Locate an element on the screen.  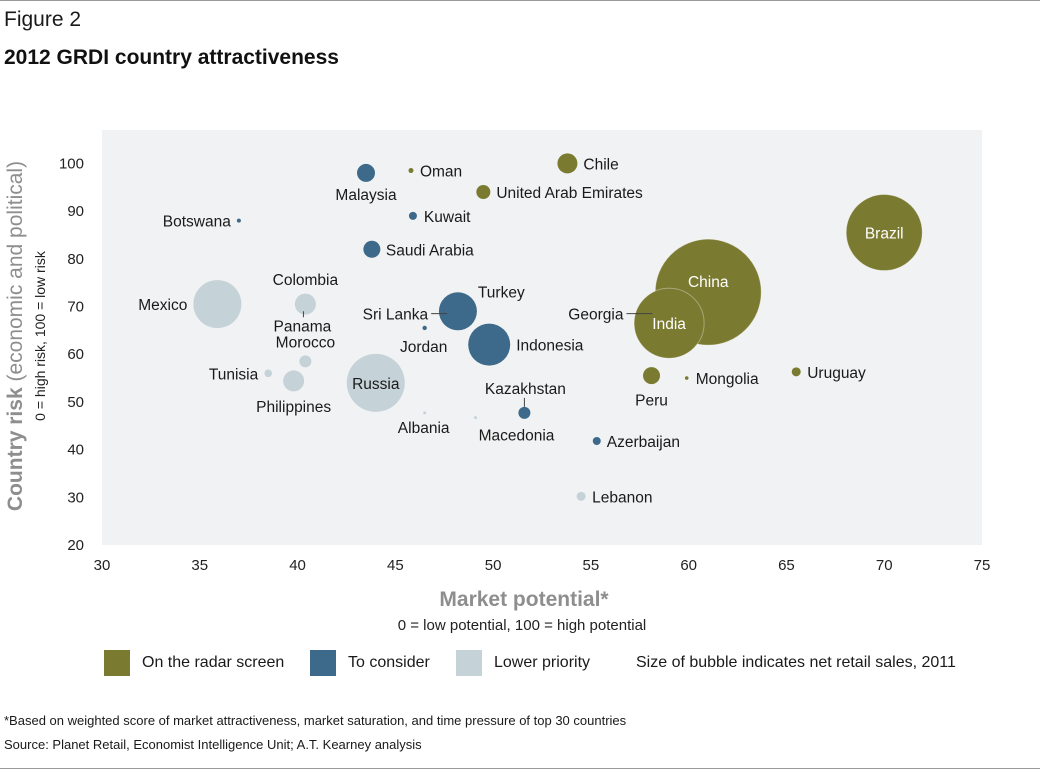
bubble-label-philippines: Philippines is located at coordinates (293, 407).